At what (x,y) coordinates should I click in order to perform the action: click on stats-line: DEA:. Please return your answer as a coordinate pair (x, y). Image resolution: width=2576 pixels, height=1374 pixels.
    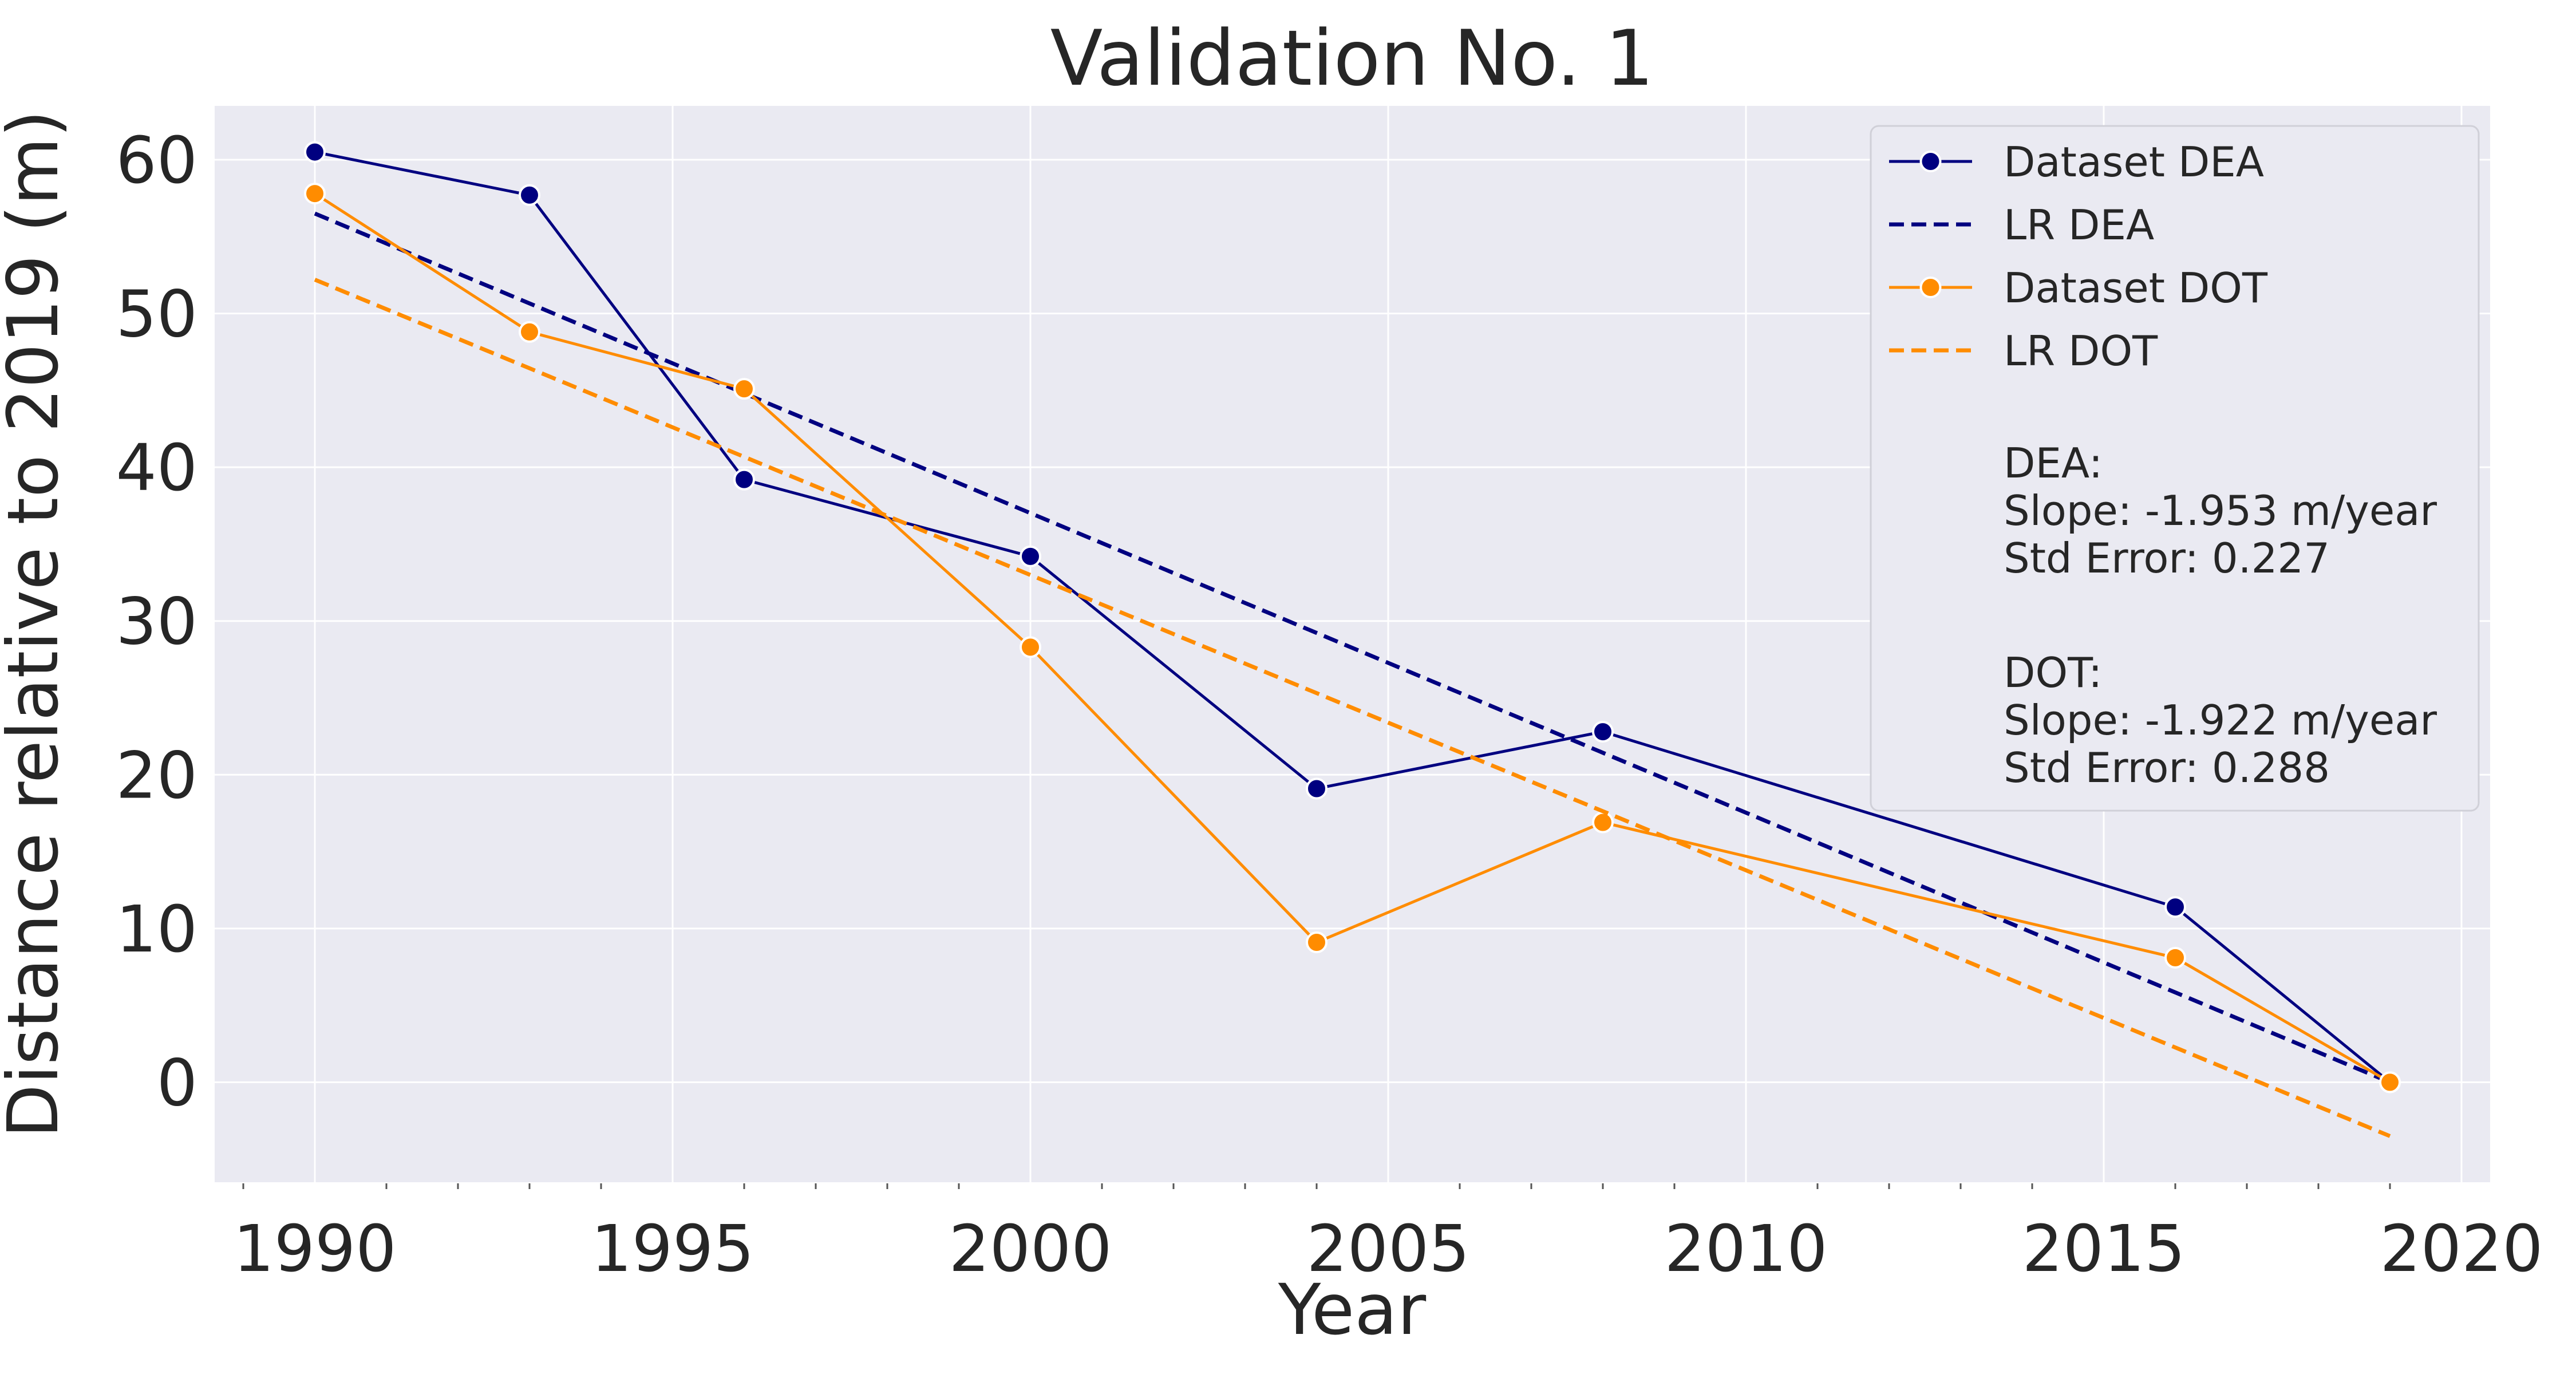
    Looking at the image, I should click on (2053, 463).